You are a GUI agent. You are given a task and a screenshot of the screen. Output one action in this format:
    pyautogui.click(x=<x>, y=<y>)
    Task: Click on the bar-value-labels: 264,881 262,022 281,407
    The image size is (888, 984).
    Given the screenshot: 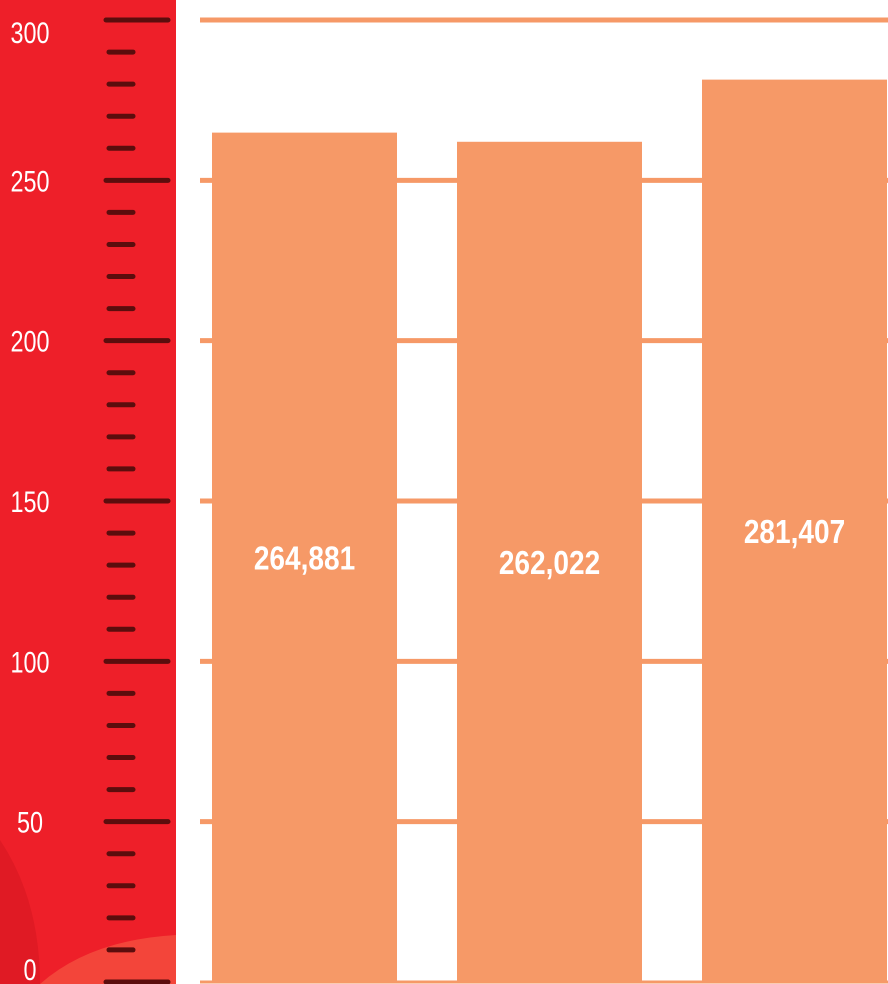 What is the action you would take?
    pyautogui.click(x=549, y=548)
    